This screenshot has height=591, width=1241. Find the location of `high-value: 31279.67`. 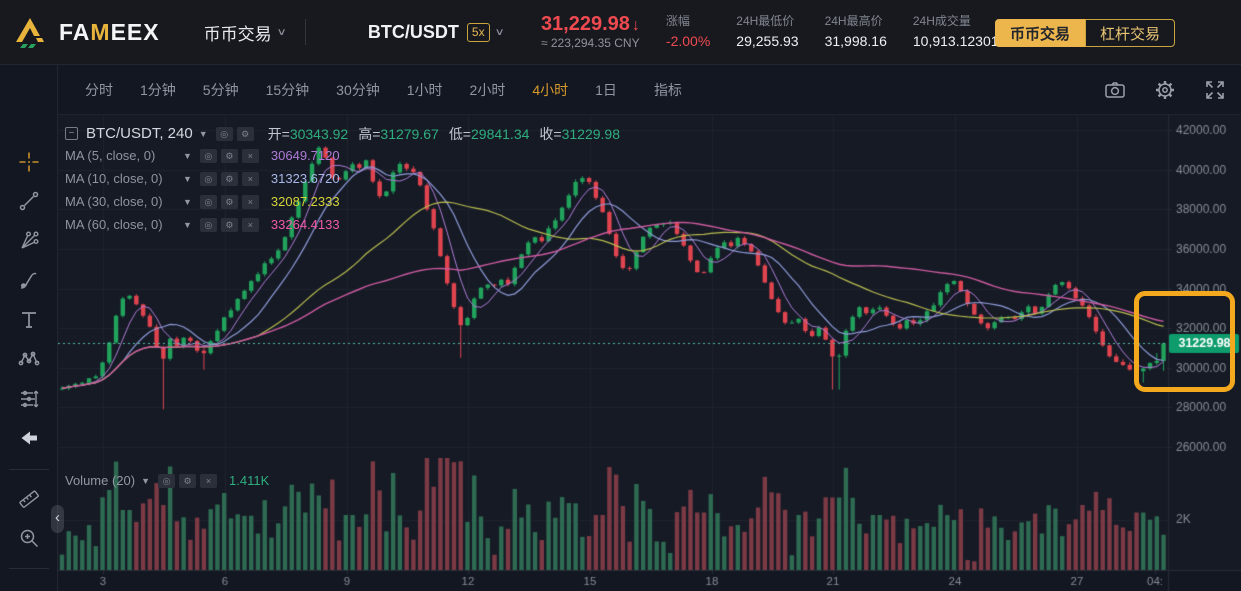

high-value: 31279.67 is located at coordinates (409, 133).